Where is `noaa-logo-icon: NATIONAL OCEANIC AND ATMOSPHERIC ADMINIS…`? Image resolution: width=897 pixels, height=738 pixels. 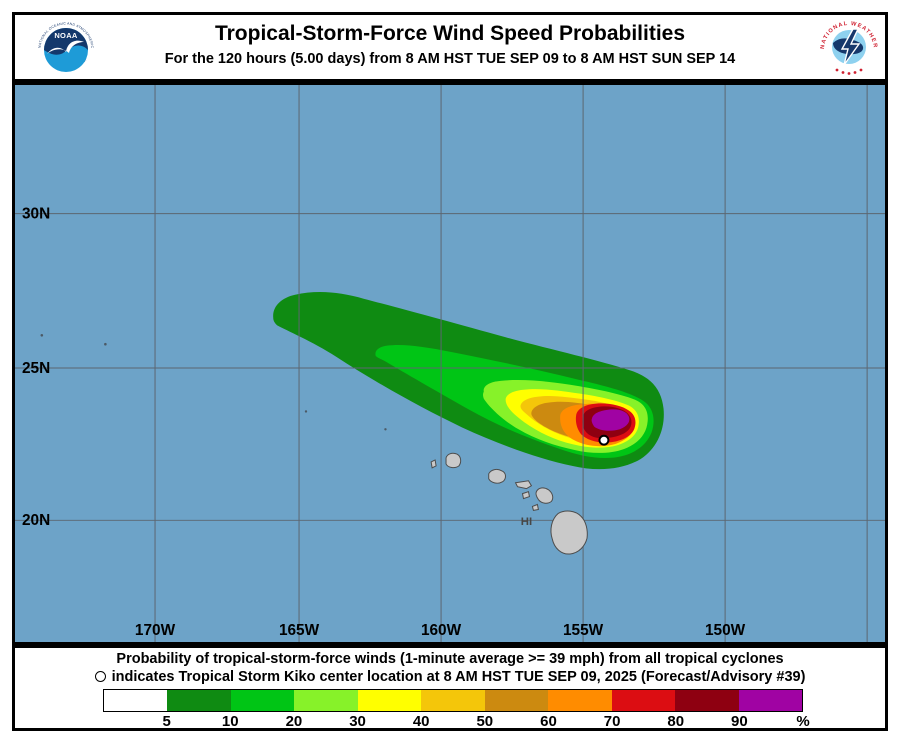
noaa-logo-icon: NATIONAL OCEANIC AND ATMOSPHERIC ADMINIS… is located at coordinates (65, 45).